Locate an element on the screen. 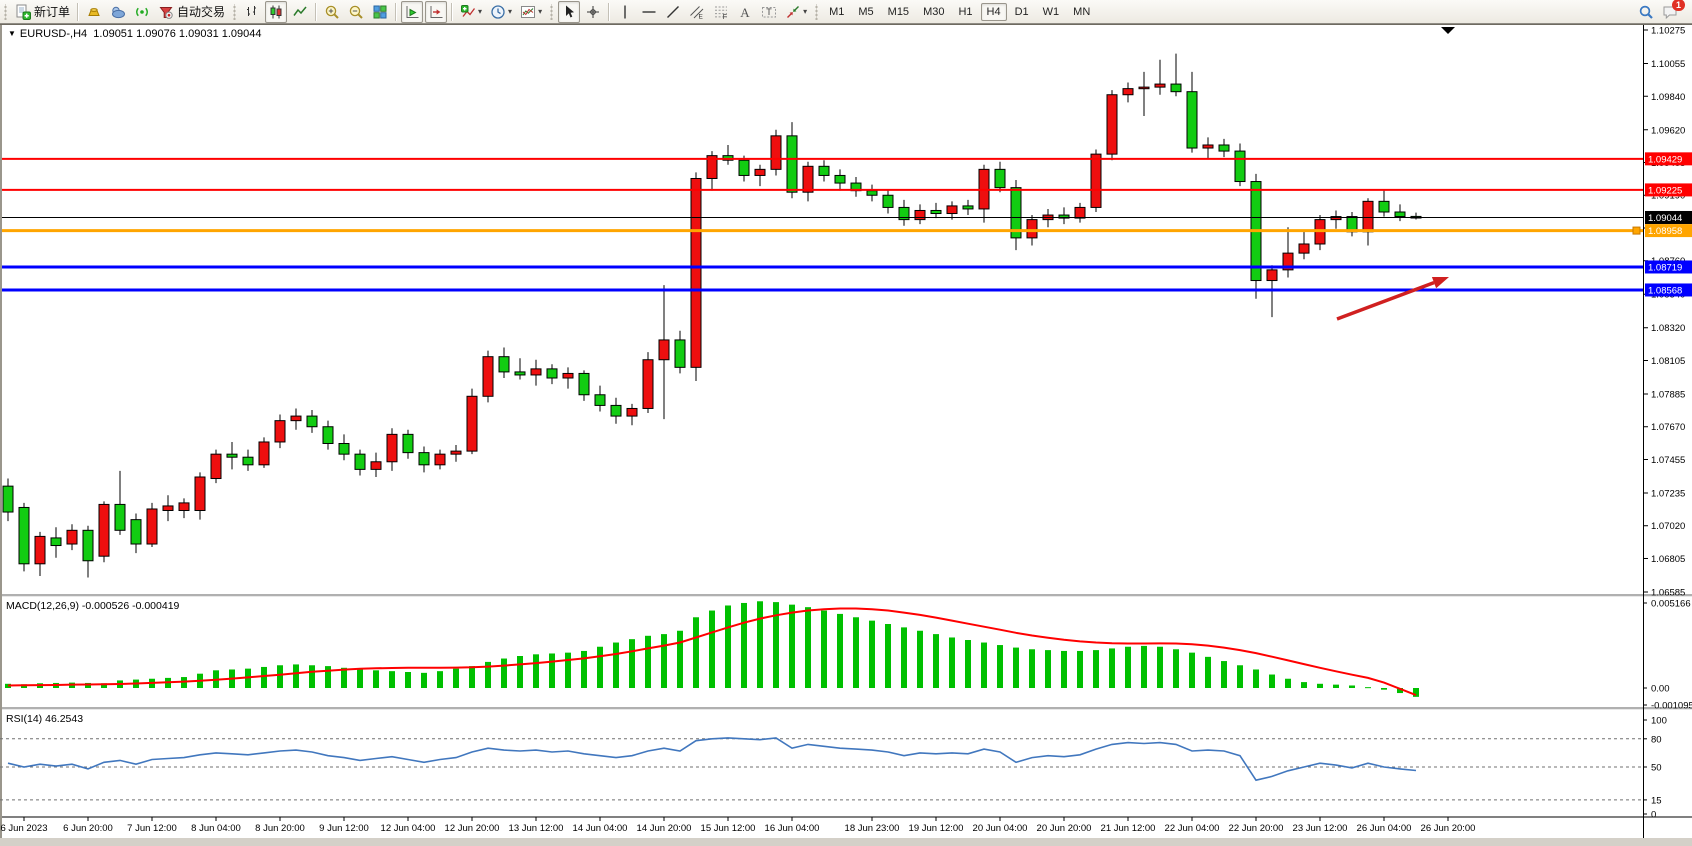  auto-scroll-button is located at coordinates (412, 11).